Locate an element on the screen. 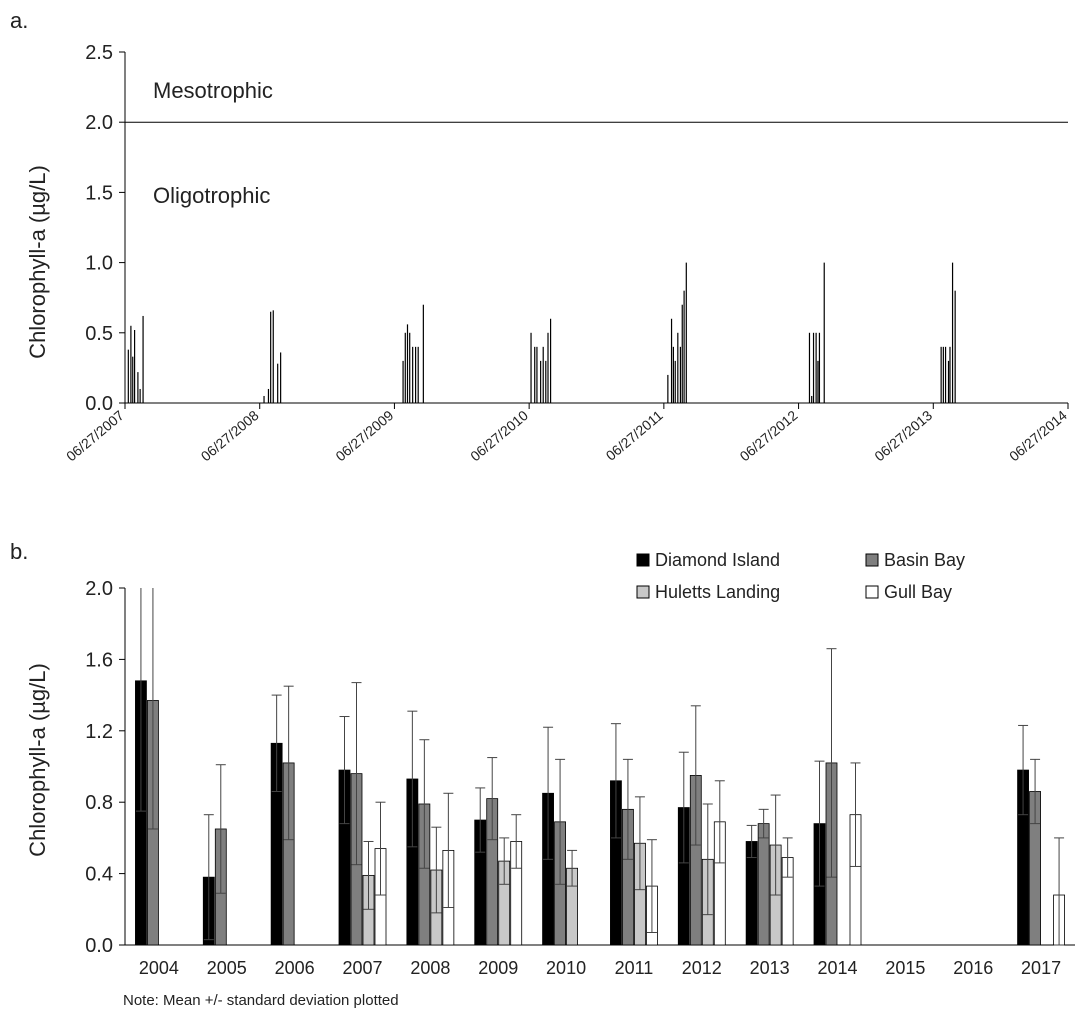  panel-b-y-tick-label: 0.8 is located at coordinates (99, 803).